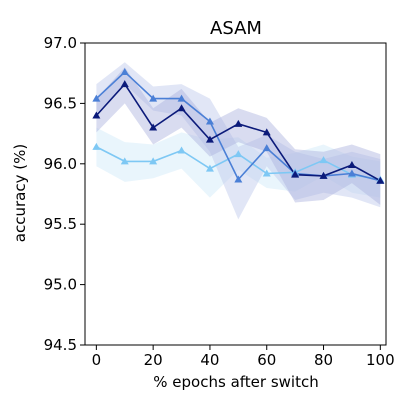  I want to click on y-tick-label: 96.5, so click(60, 103).